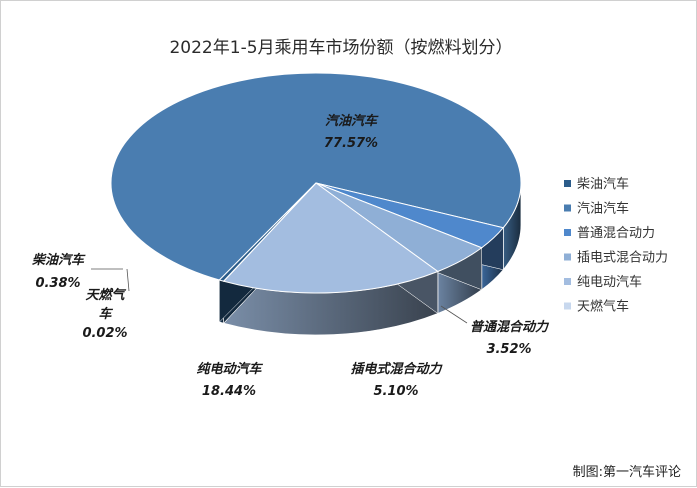 Image resolution: width=697 pixels, height=488 pixels. Describe the element at coordinates (609, 282) in the screenshot. I see `legend-label: 纯电动汽车` at that location.